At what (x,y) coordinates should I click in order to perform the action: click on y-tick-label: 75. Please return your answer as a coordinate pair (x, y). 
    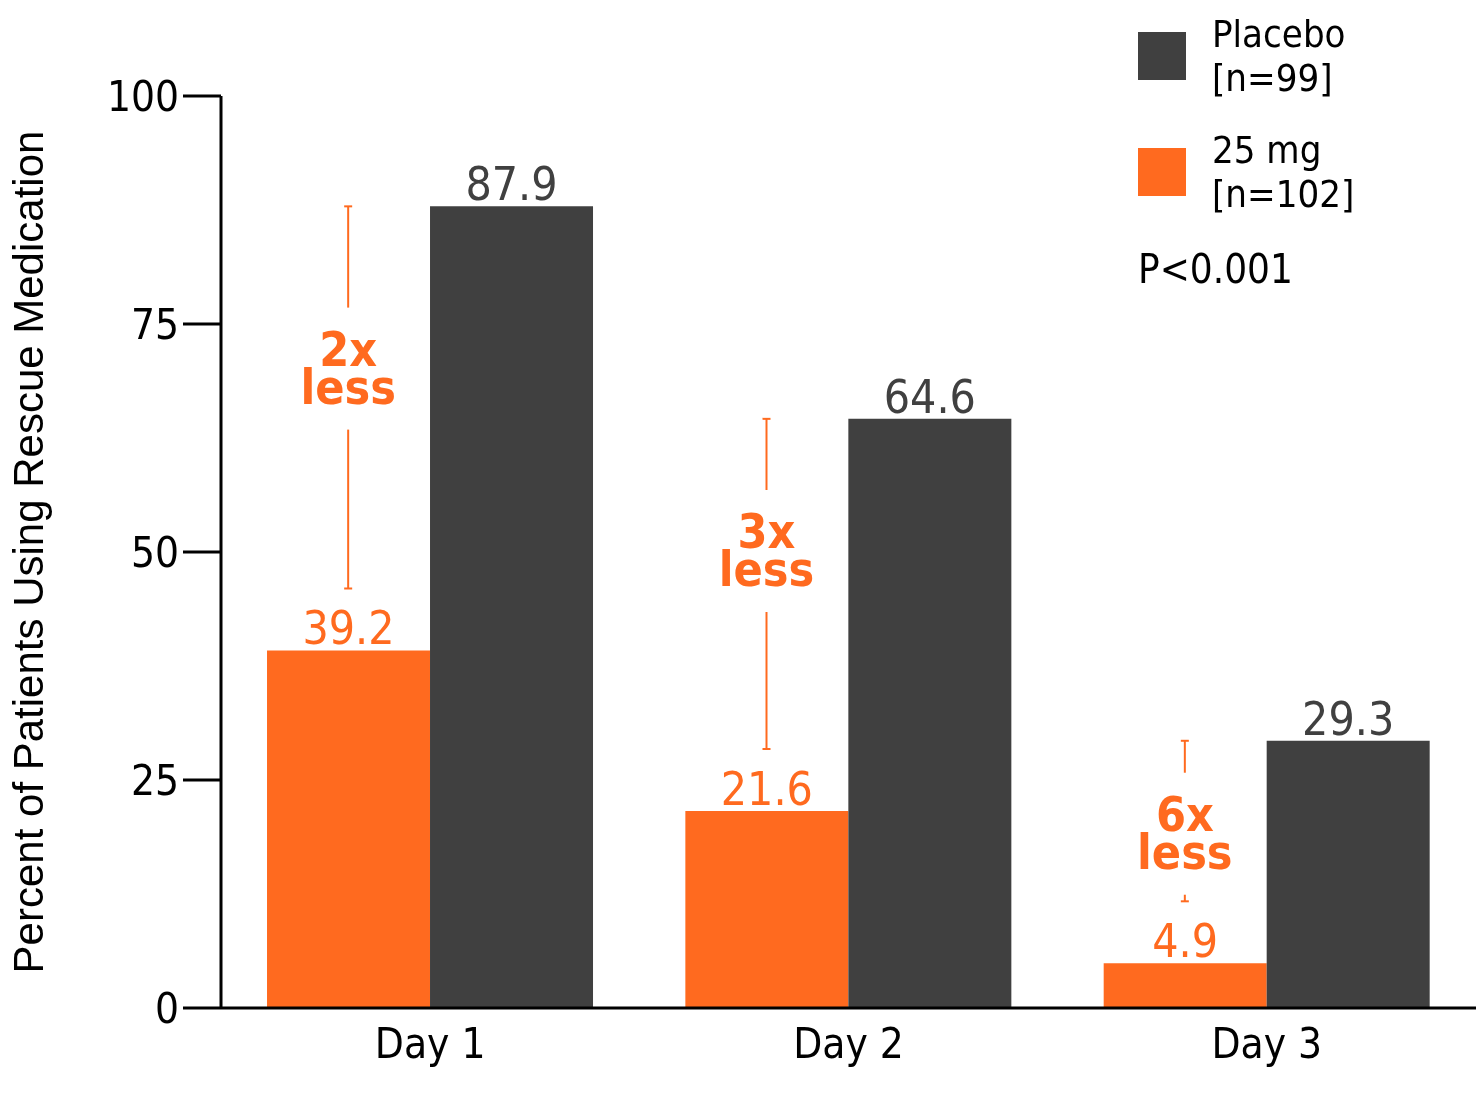
    Looking at the image, I should click on (154, 324).